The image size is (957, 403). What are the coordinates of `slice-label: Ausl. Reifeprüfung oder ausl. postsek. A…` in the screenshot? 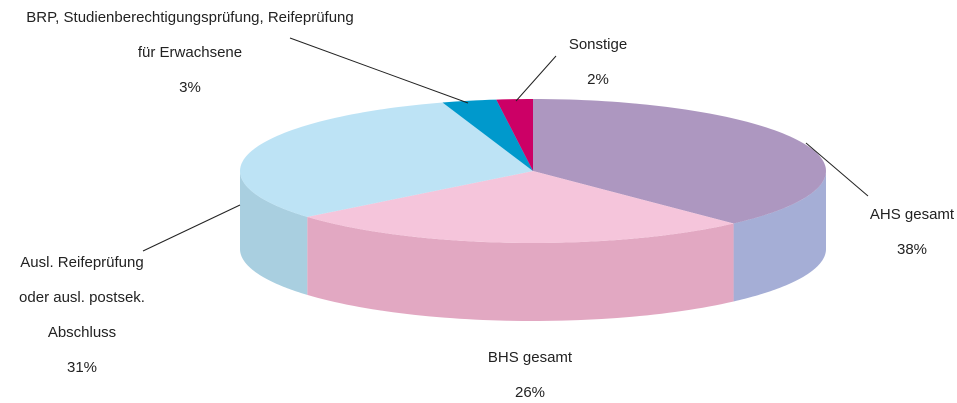 It's located at (82, 315).